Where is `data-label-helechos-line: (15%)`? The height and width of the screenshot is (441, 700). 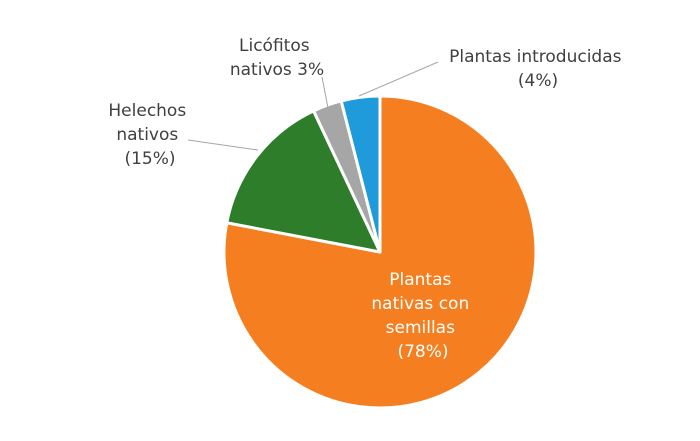 data-label-helechos-line: (15%) is located at coordinates (149, 159).